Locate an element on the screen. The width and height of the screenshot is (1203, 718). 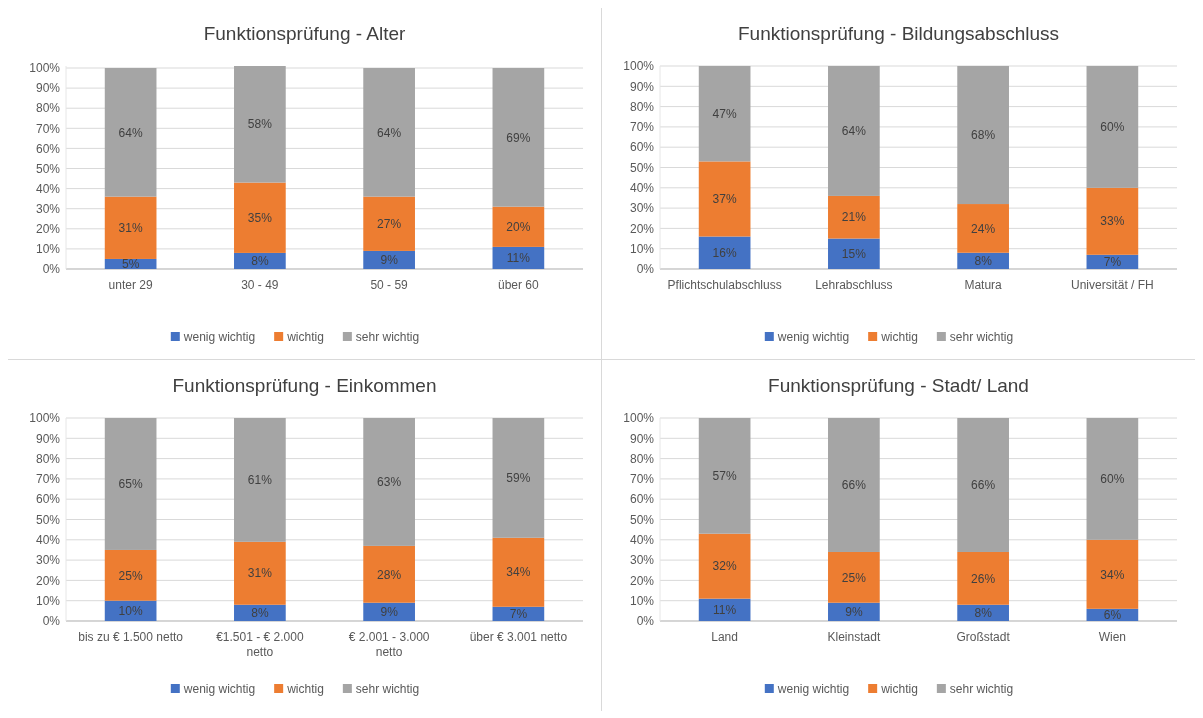
data-label: 58% is located at coordinates (260, 124).